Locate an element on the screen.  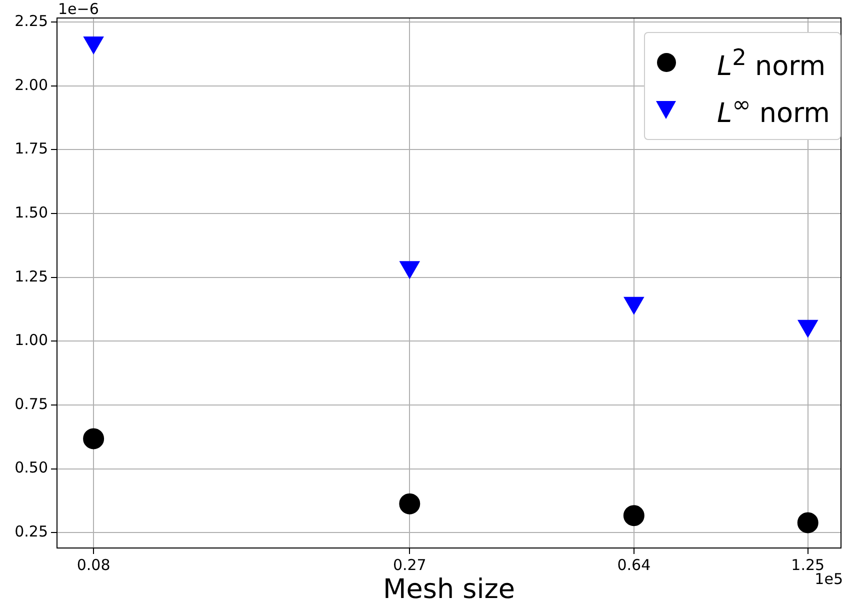
legend-label: L$^{∞}$ norm is located at coordinates (773, 111).